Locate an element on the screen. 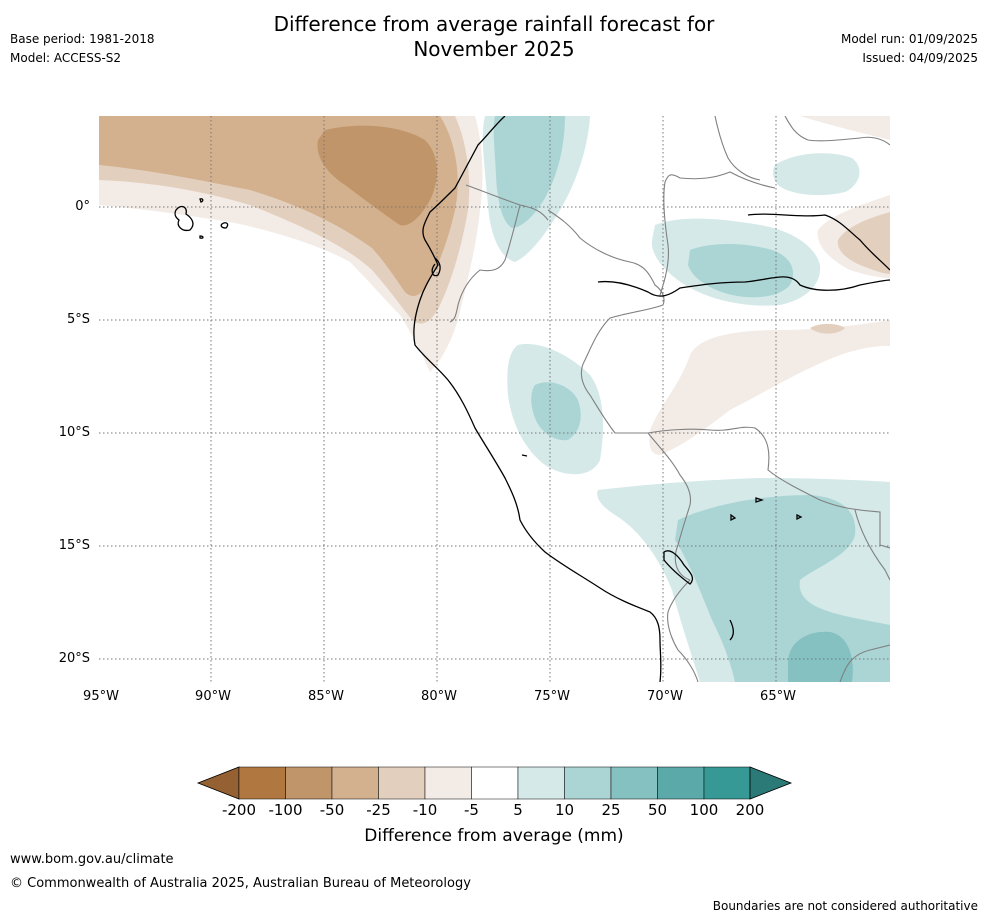 This screenshot has width=988, height=919. colorbar-label: 100 is located at coordinates (704, 810).